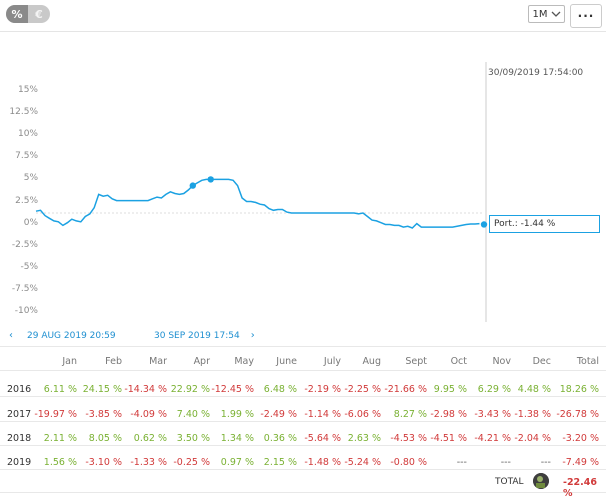 The image size is (606, 500). What do you see at coordinates (55, 414) in the screenshot?
I see `table-cell: -19.97 %` at bounding box center [55, 414].